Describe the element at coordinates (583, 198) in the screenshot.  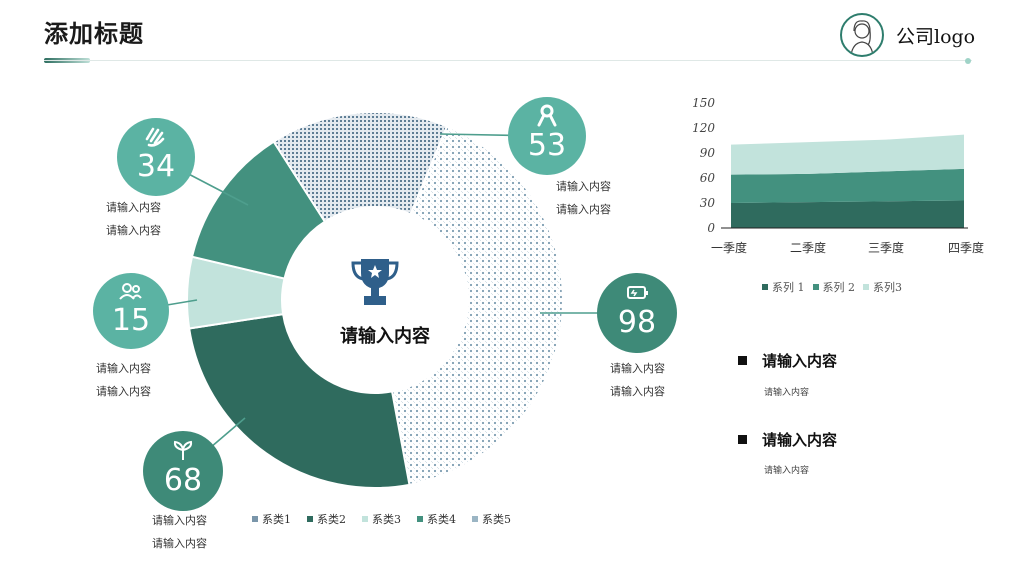
I see `note-bubble-53: 请输入内容 请输入内容` at that location.